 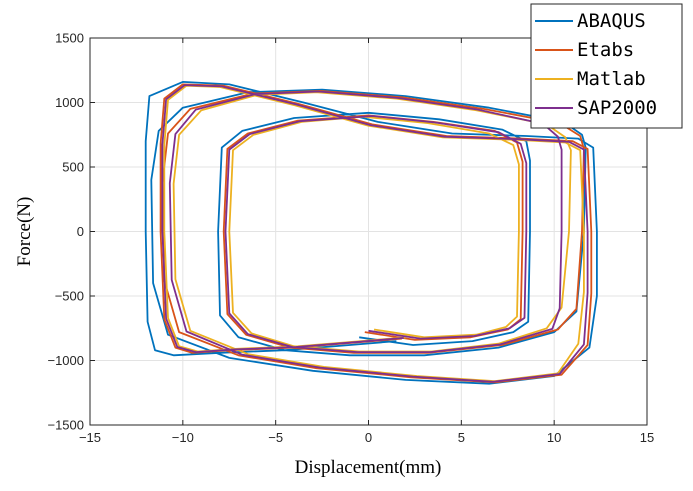 I want to click on x-tick-label: −10, so click(x=183, y=437).